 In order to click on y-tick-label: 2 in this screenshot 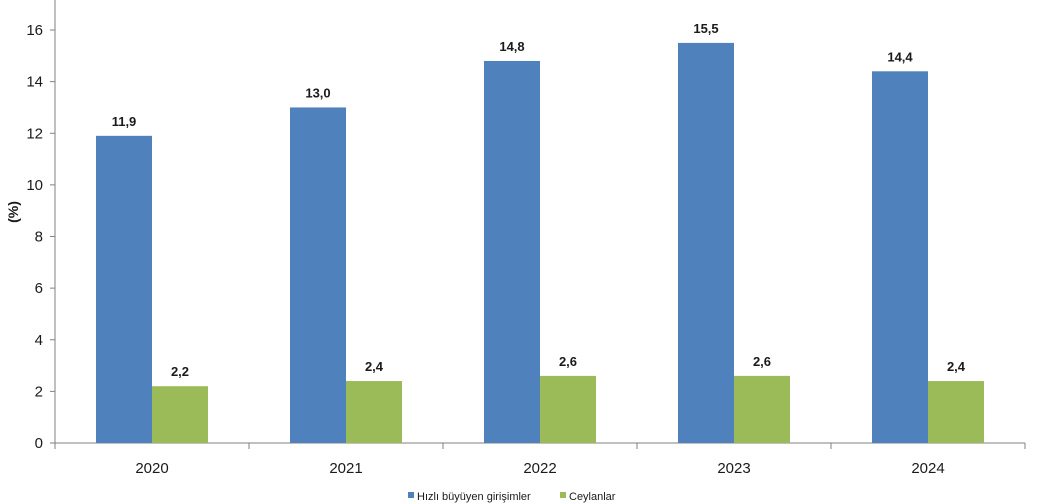, I will do `click(39, 391)`.